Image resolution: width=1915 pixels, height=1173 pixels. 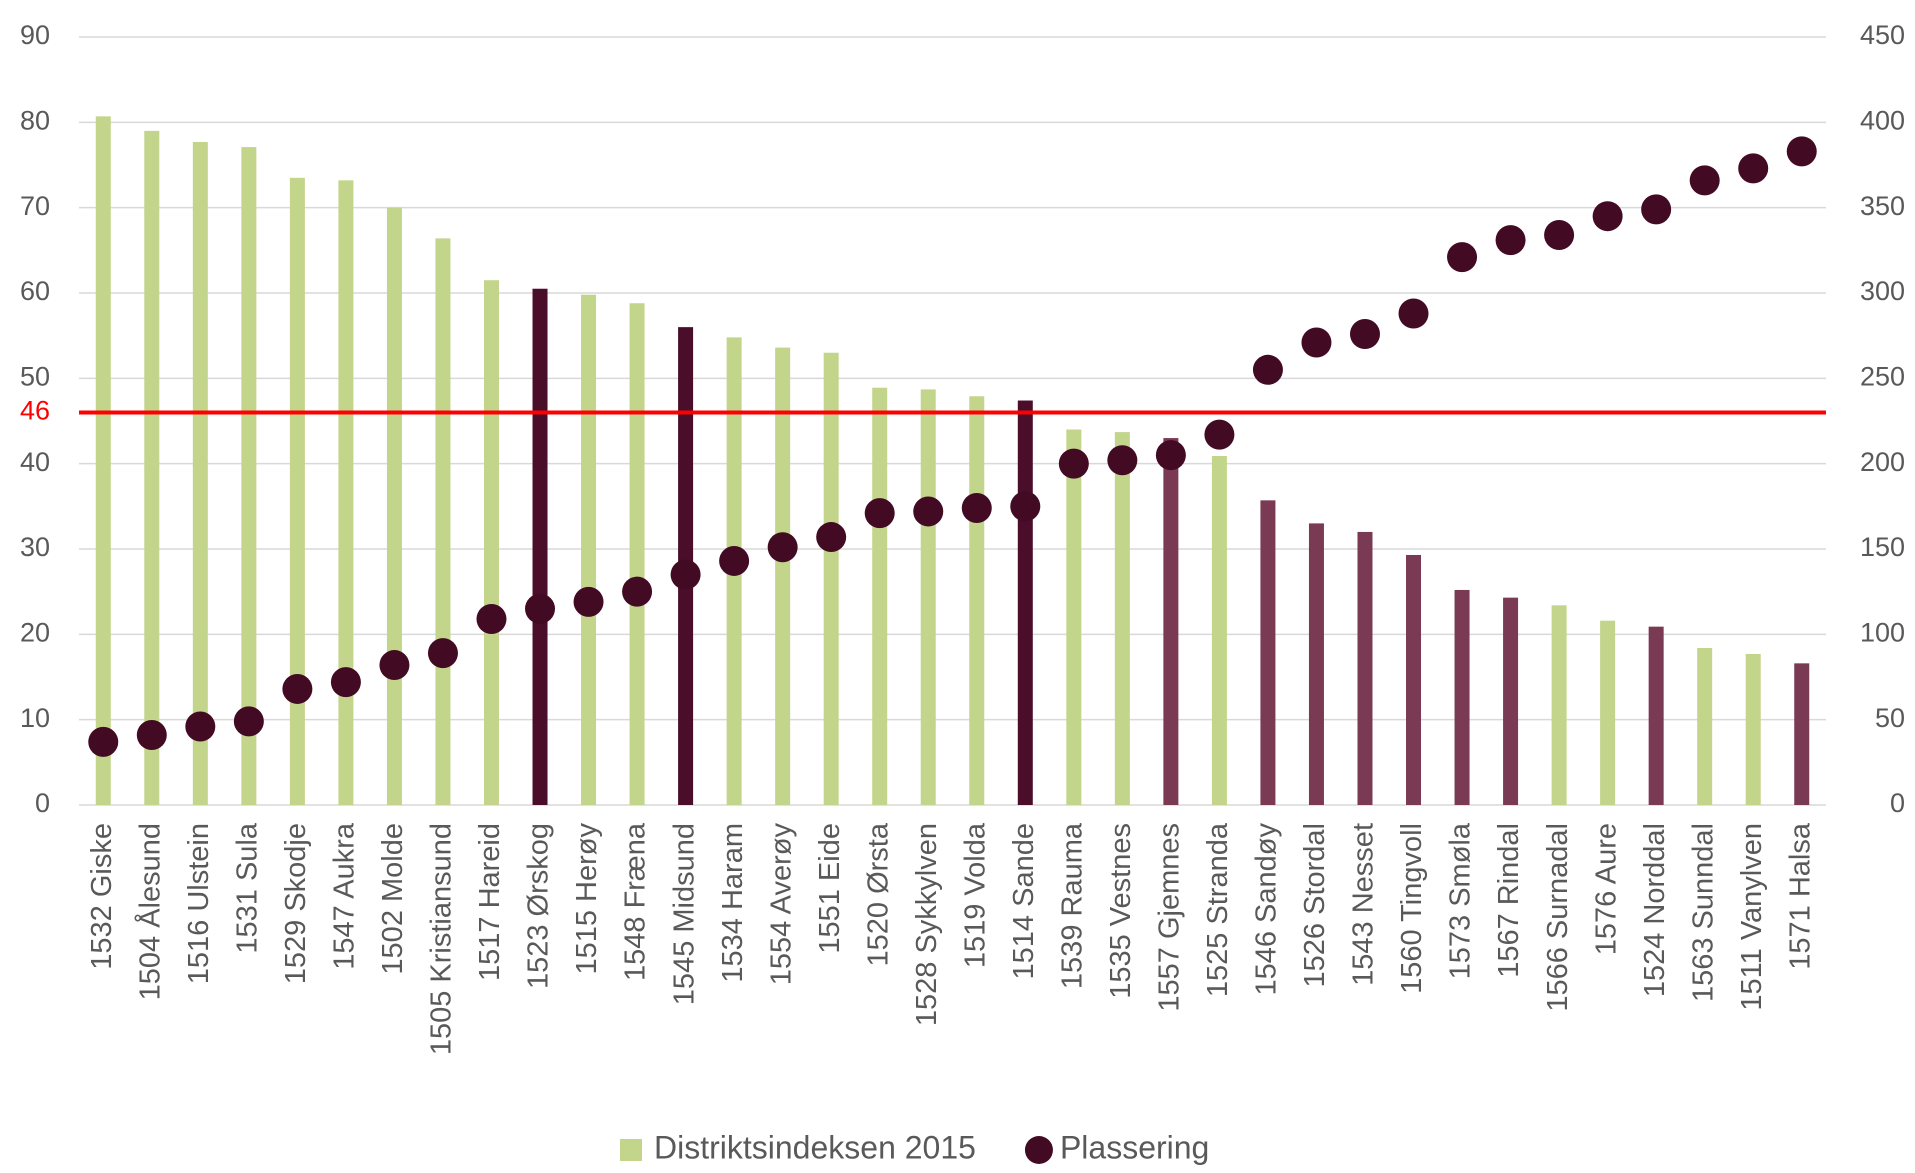 What do you see at coordinates (636, 901) in the screenshot?
I see `x-tick-label: 1548 Fræna` at bounding box center [636, 901].